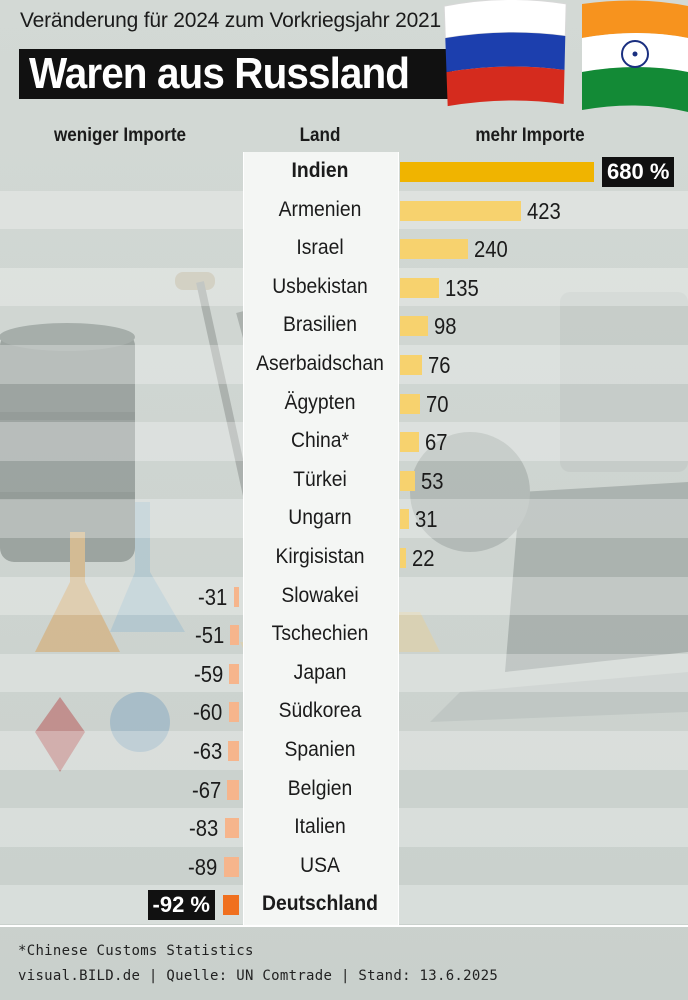 This screenshot has width=688, height=1000. Describe the element at coordinates (320, 363) in the screenshot. I see `country-label: Aserbaidschan` at that location.